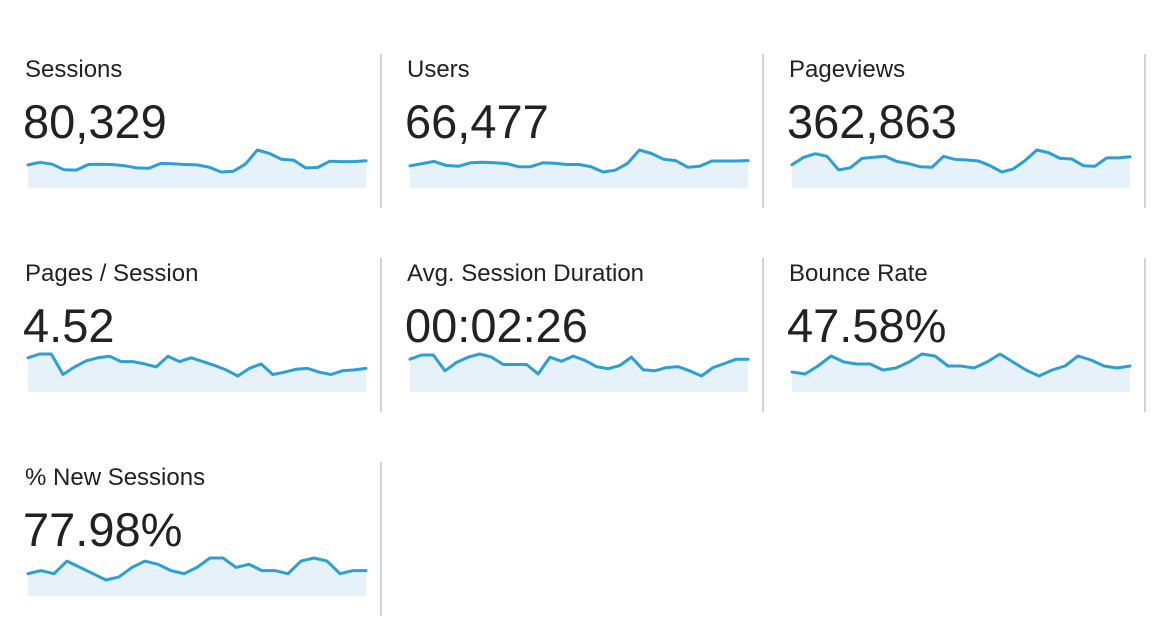  I want to click on metric-label: Bounce Rate, so click(858, 273).